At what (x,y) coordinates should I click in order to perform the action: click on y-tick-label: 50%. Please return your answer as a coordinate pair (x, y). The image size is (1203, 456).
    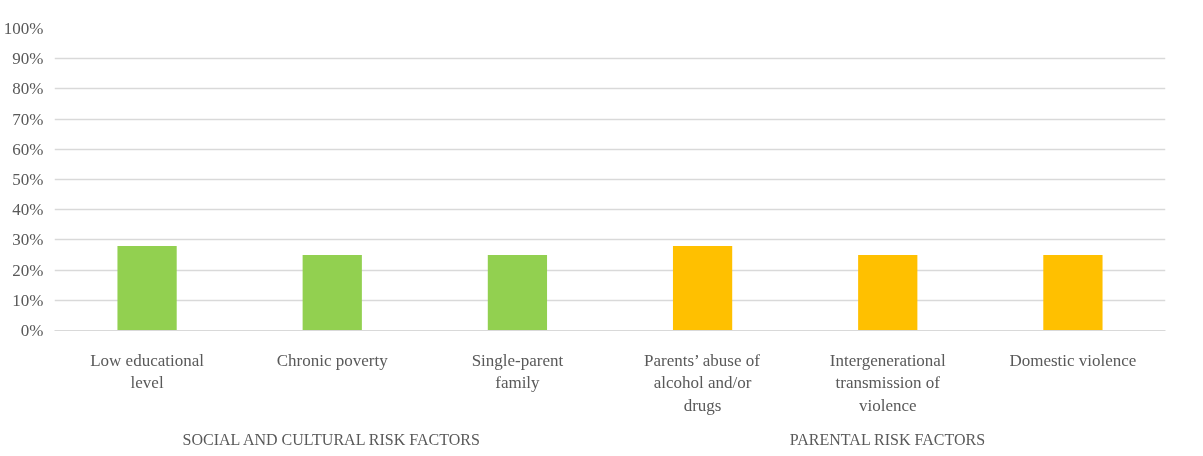
    Looking at the image, I should click on (28, 179).